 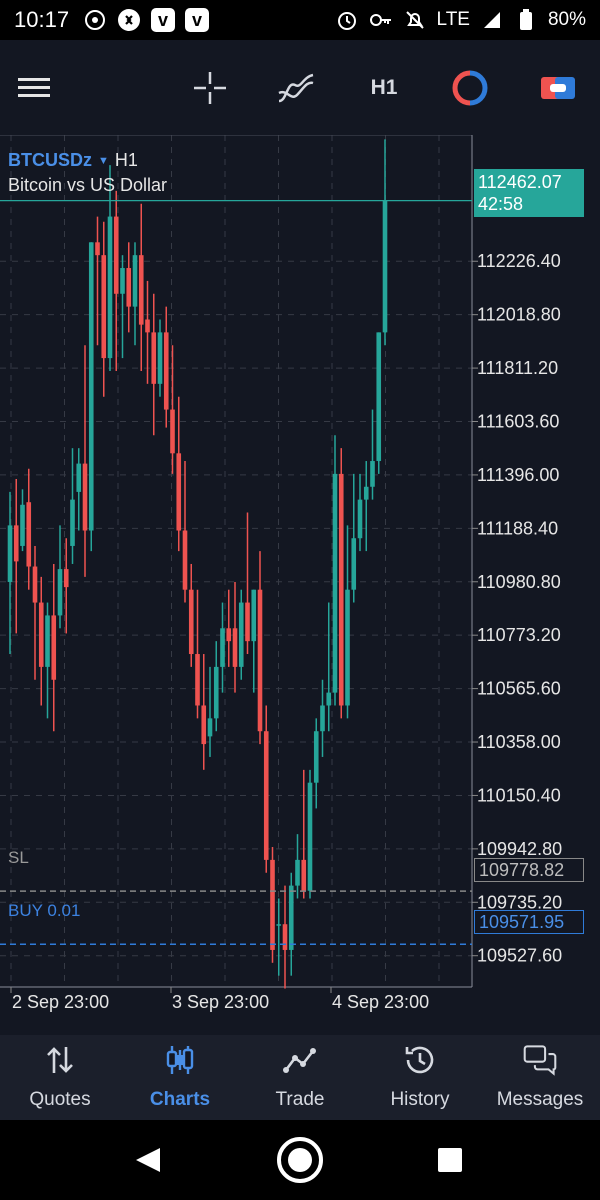 I want to click on messages-icon, so click(x=540, y=1060).